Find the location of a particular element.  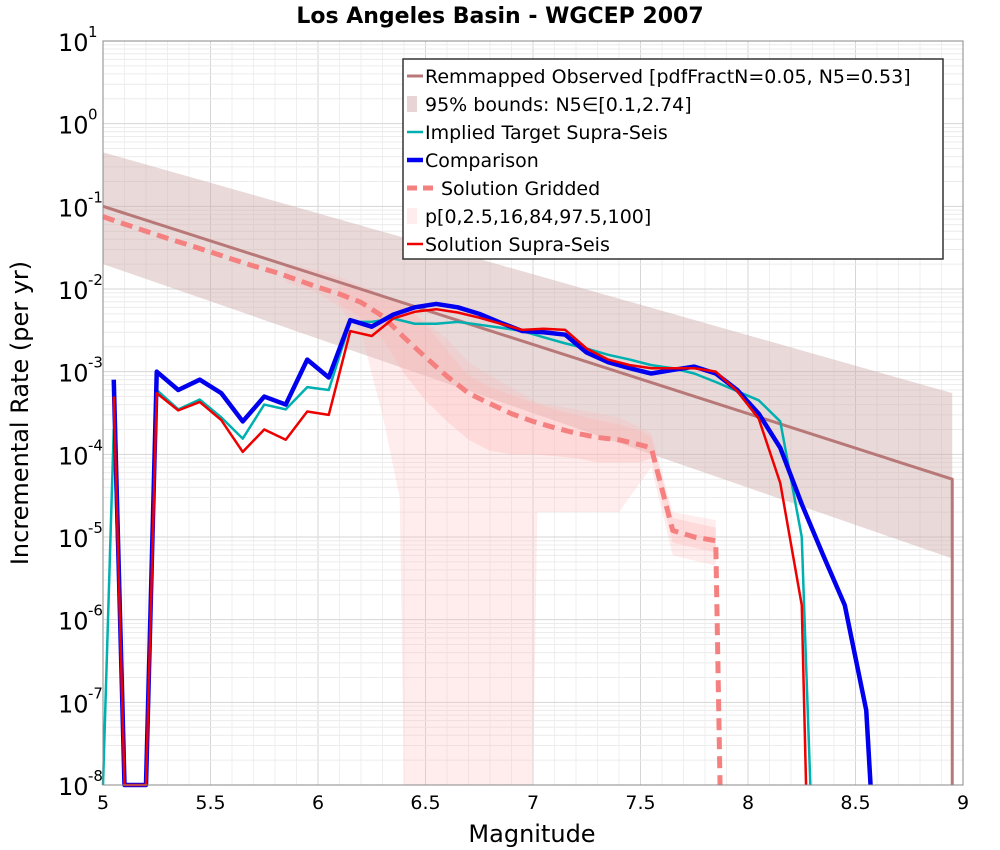

legend-label: p[0,2.5,16,84,97.5,100] is located at coordinates (538, 217).